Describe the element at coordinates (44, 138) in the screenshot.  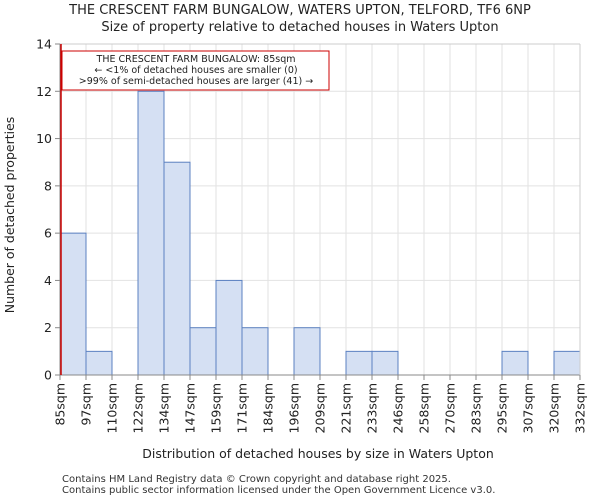
I see `y-tick-label: 10` at that location.